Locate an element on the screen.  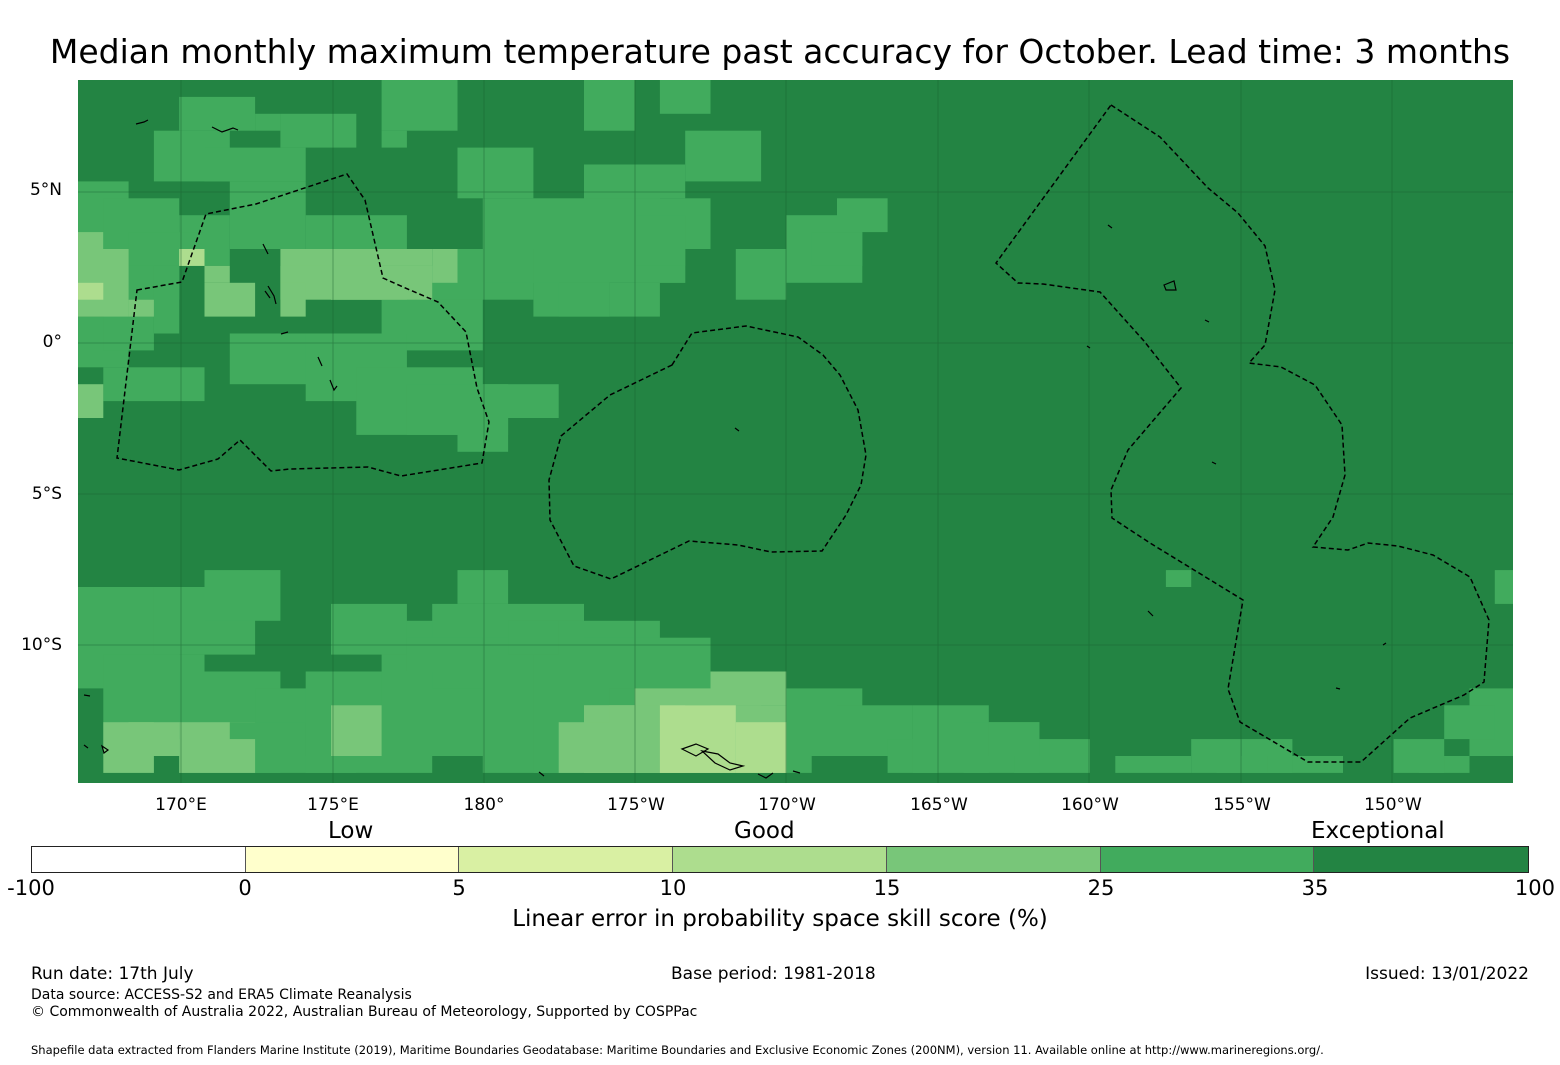
lat-label-10s: 10°S is located at coordinates (41, 645).